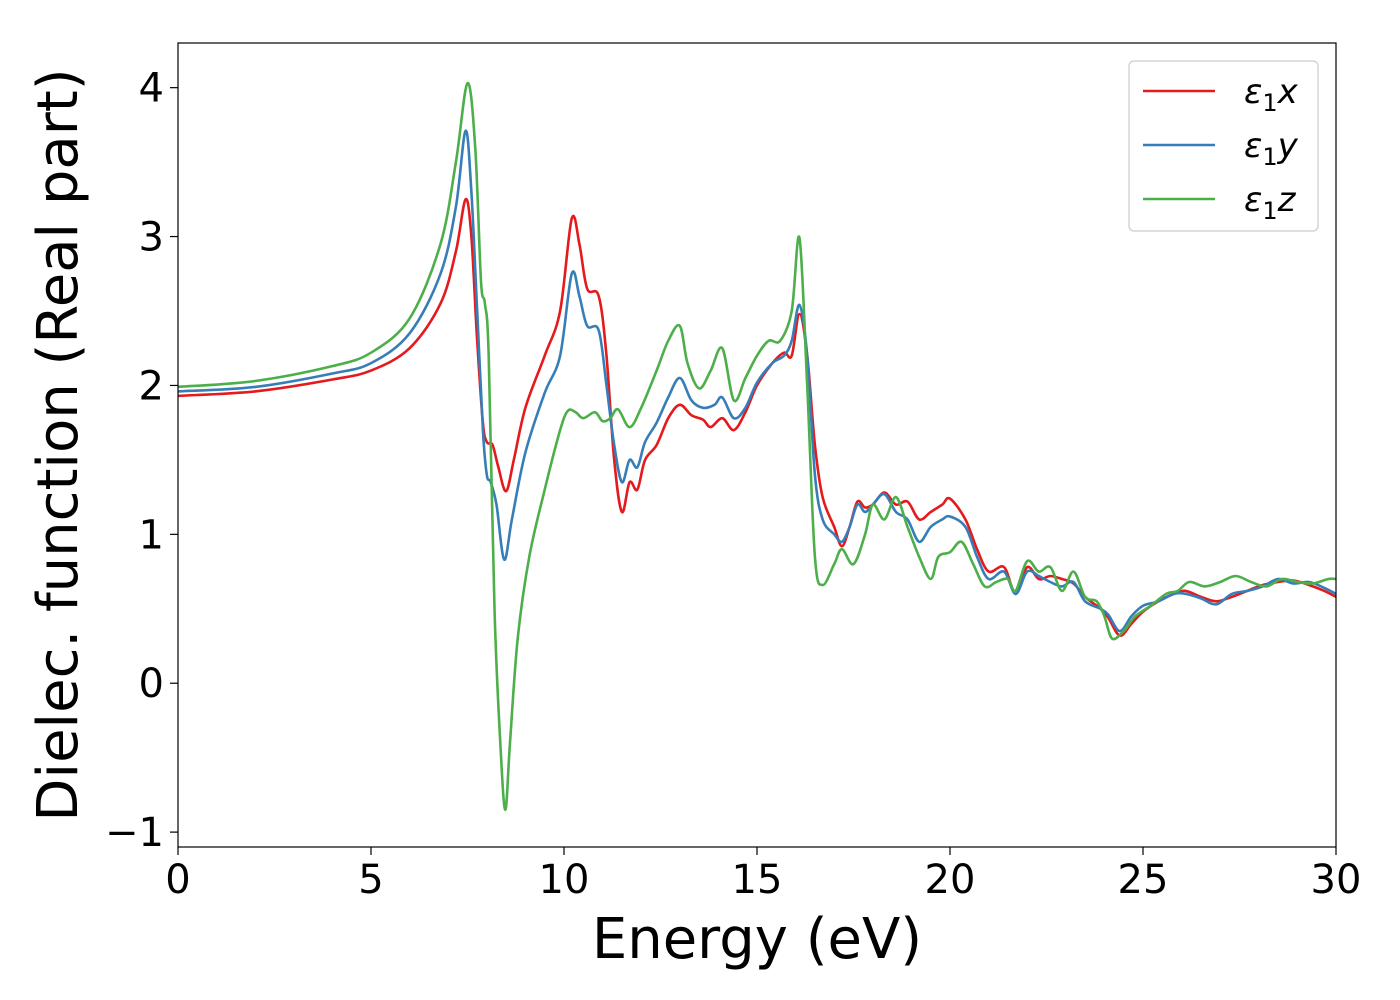 The width and height of the screenshot is (1400, 1000). Describe the element at coordinates (1271, 148) in the screenshot. I see `legend-label-y: ε1y` at that location.